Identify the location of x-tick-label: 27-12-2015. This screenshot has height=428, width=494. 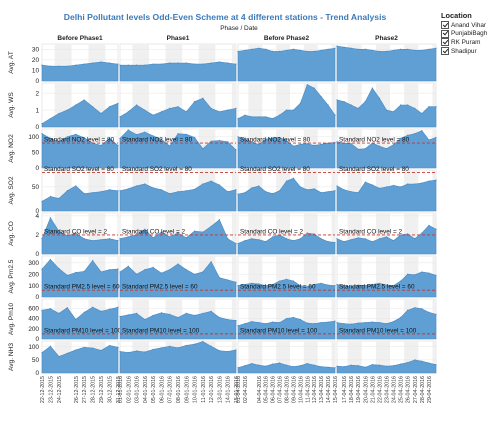
(85, 389).